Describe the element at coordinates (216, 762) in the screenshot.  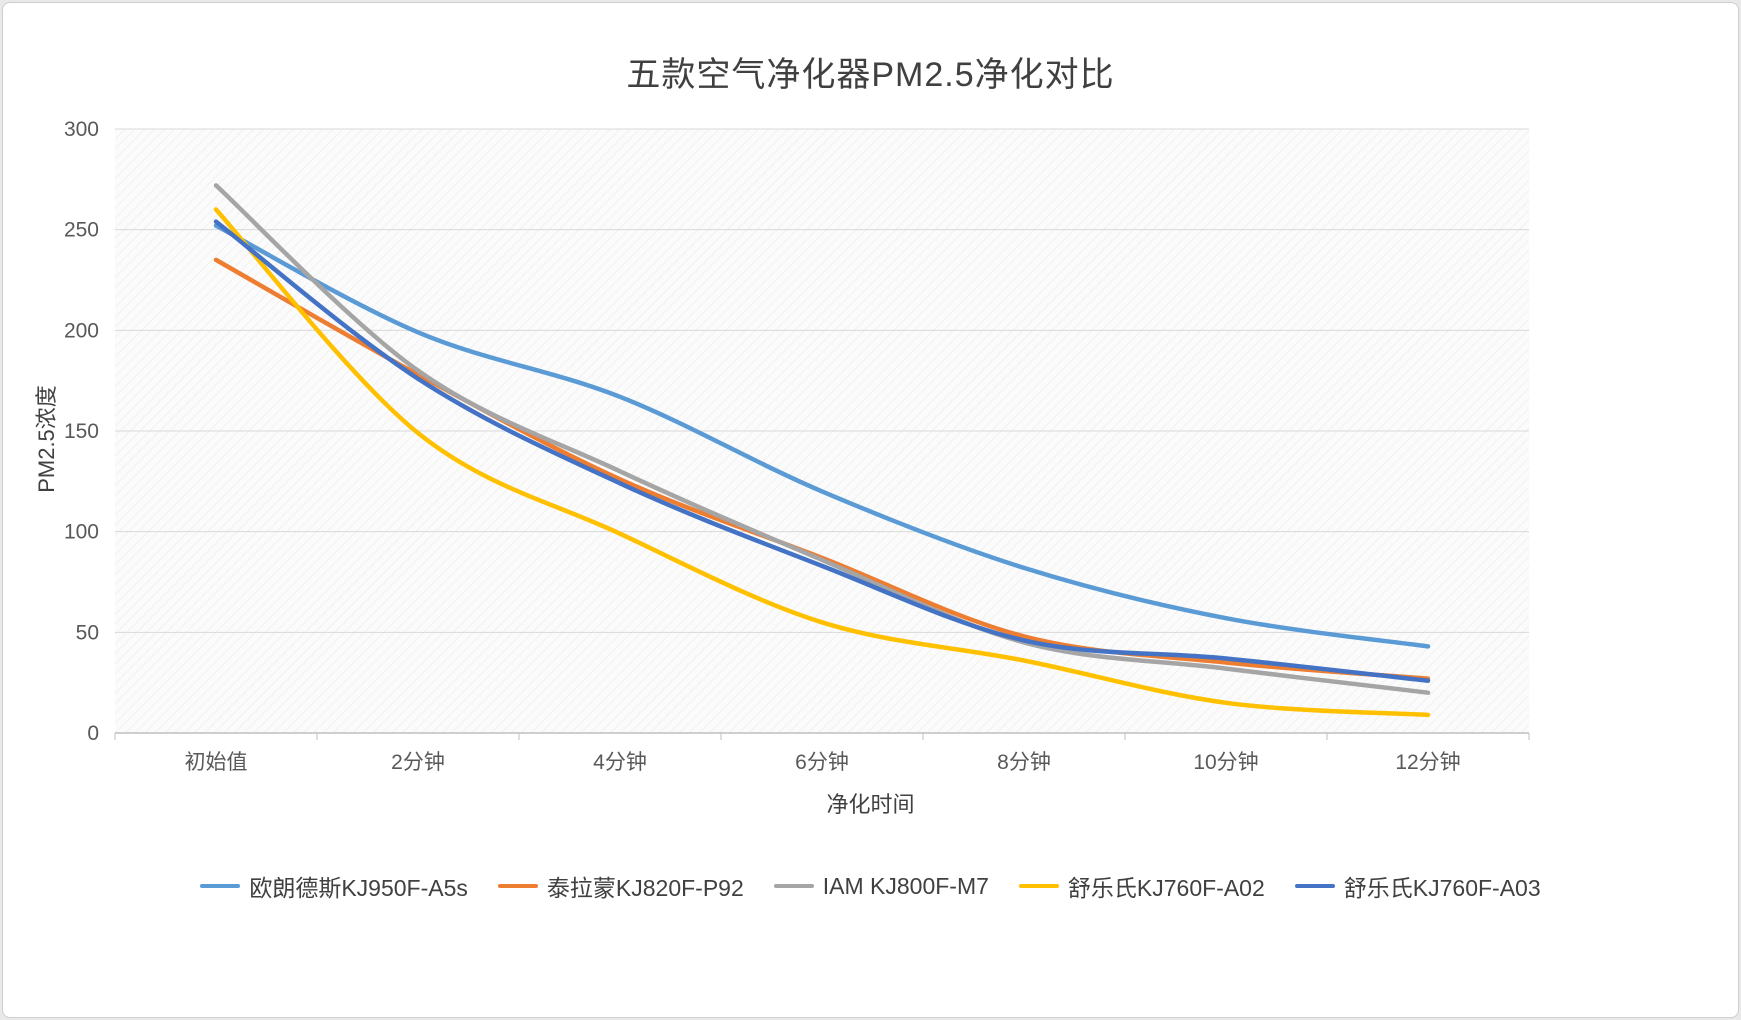
I see `x-axis-tick-label: 初始值` at that location.